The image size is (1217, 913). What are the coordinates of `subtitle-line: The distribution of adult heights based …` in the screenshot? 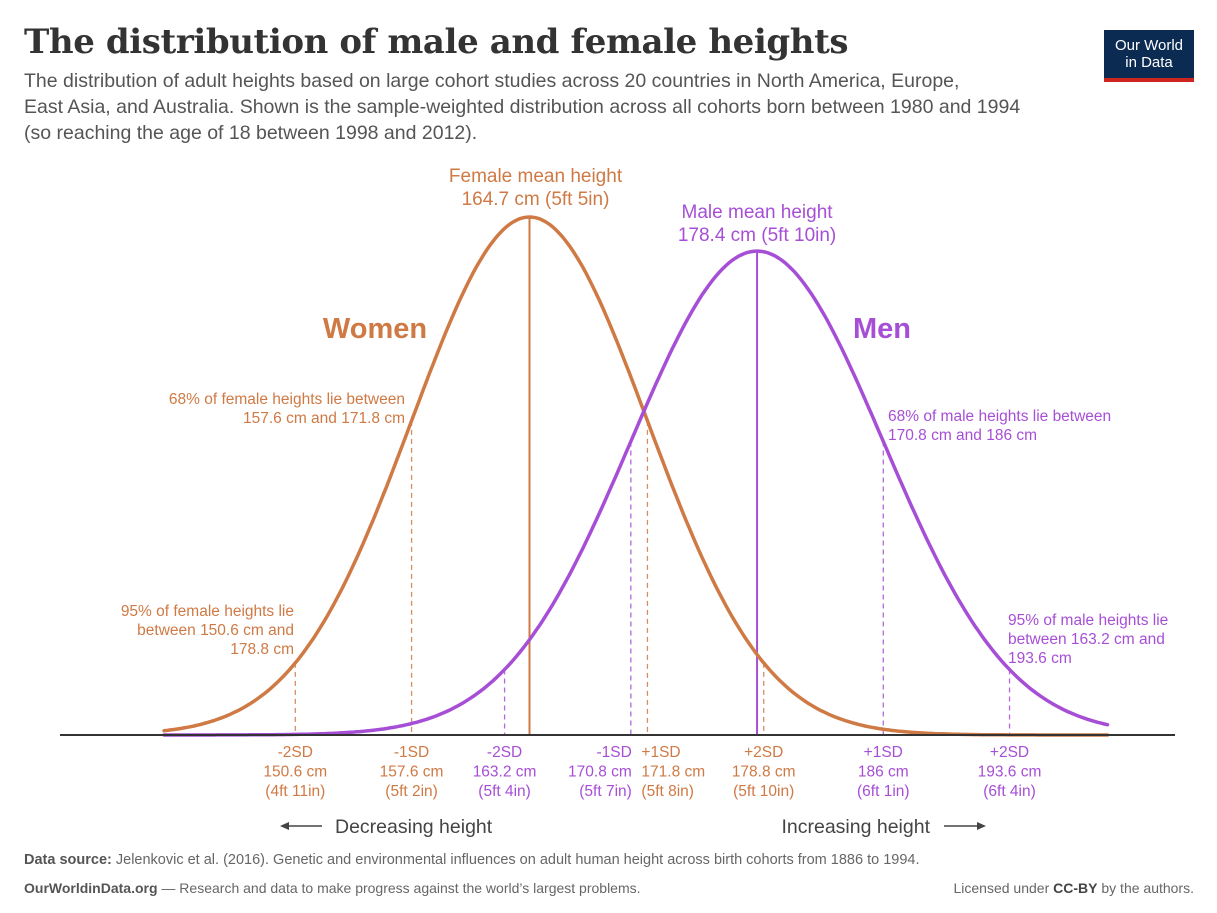 It's located at (492, 81).